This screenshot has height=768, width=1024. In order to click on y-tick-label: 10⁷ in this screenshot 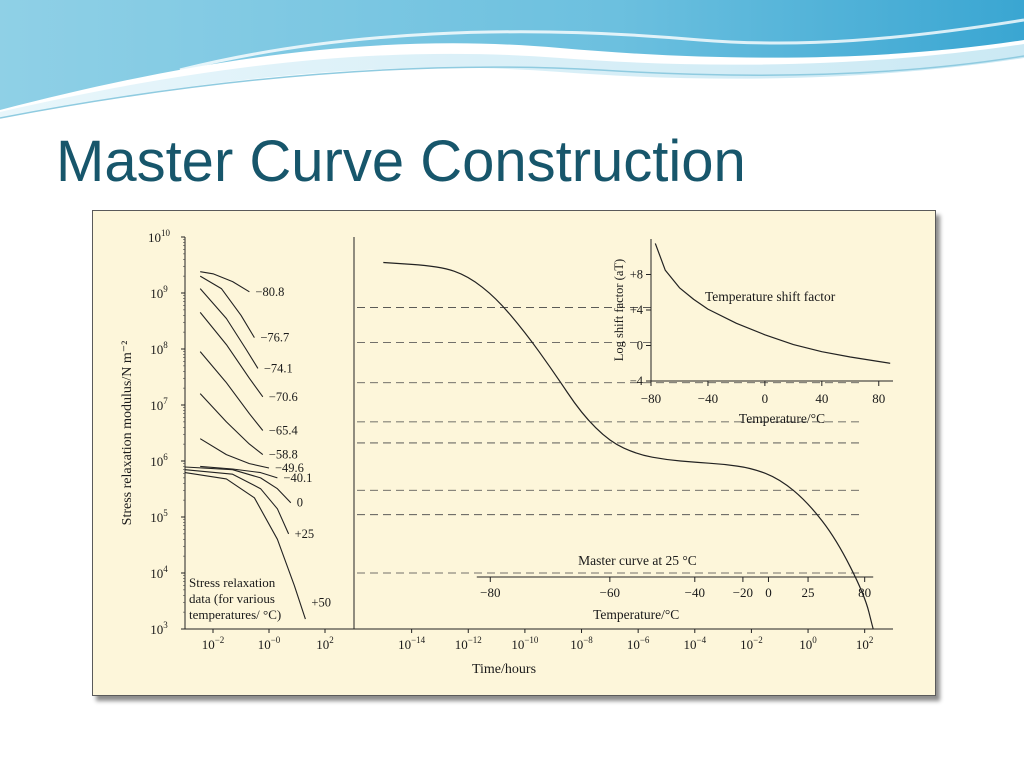, I will do `click(159, 404)`.